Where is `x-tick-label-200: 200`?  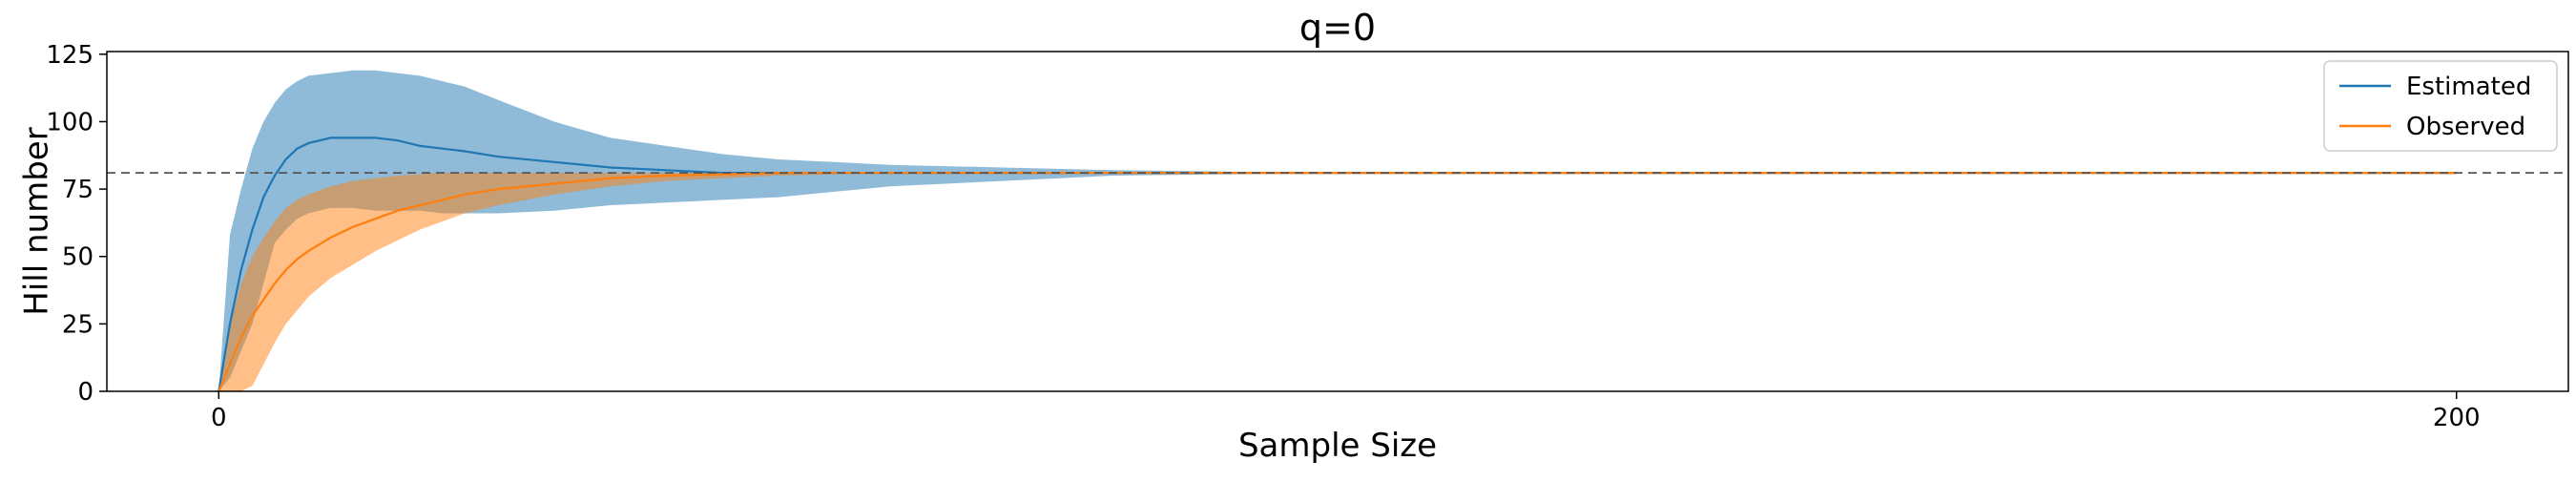 x-tick-label-200: 200 is located at coordinates (2457, 418).